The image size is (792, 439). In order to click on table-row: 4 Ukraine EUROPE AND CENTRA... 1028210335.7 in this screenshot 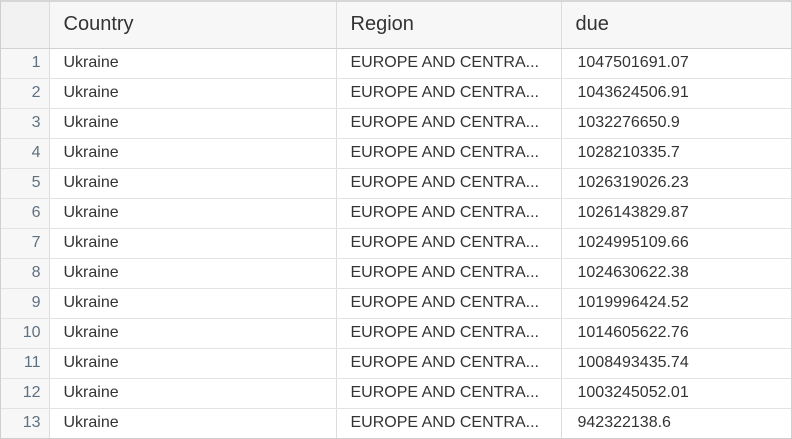, I will do `click(396, 153)`.